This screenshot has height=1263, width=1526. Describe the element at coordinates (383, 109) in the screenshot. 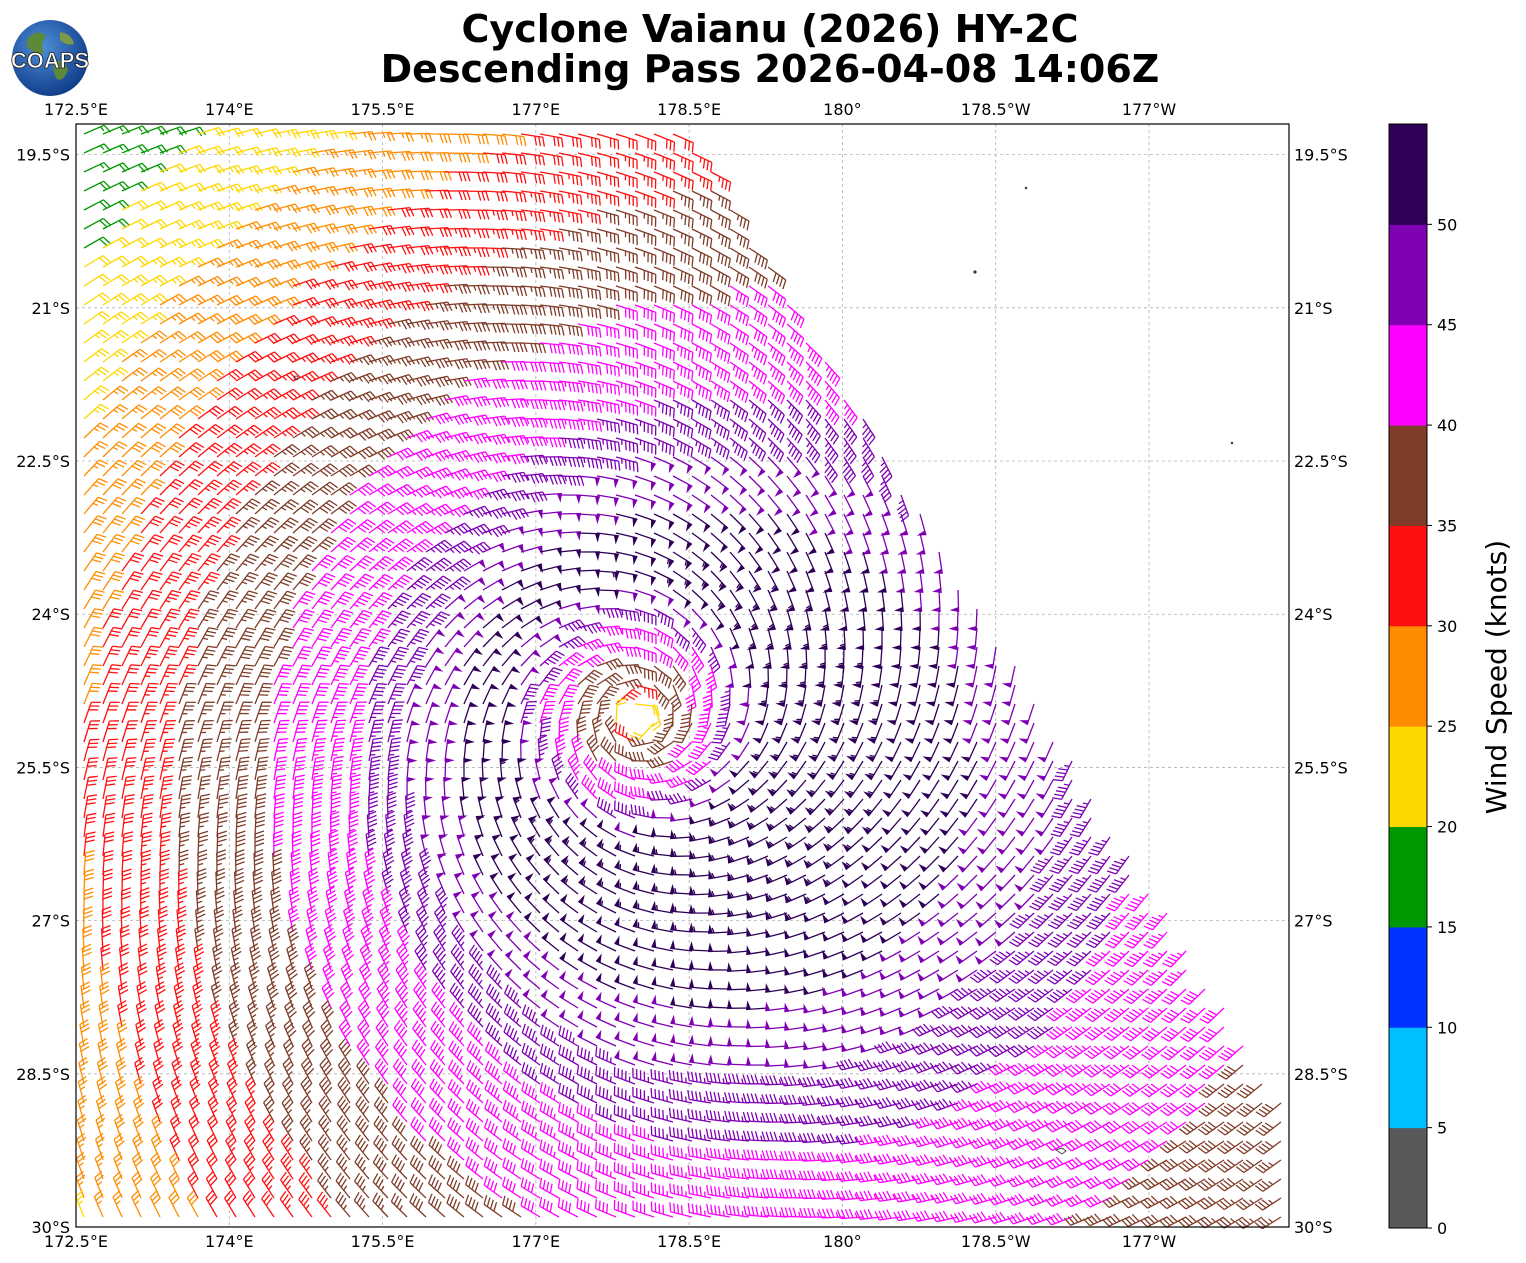

I see `lon-label-top: 175.5°E` at that location.